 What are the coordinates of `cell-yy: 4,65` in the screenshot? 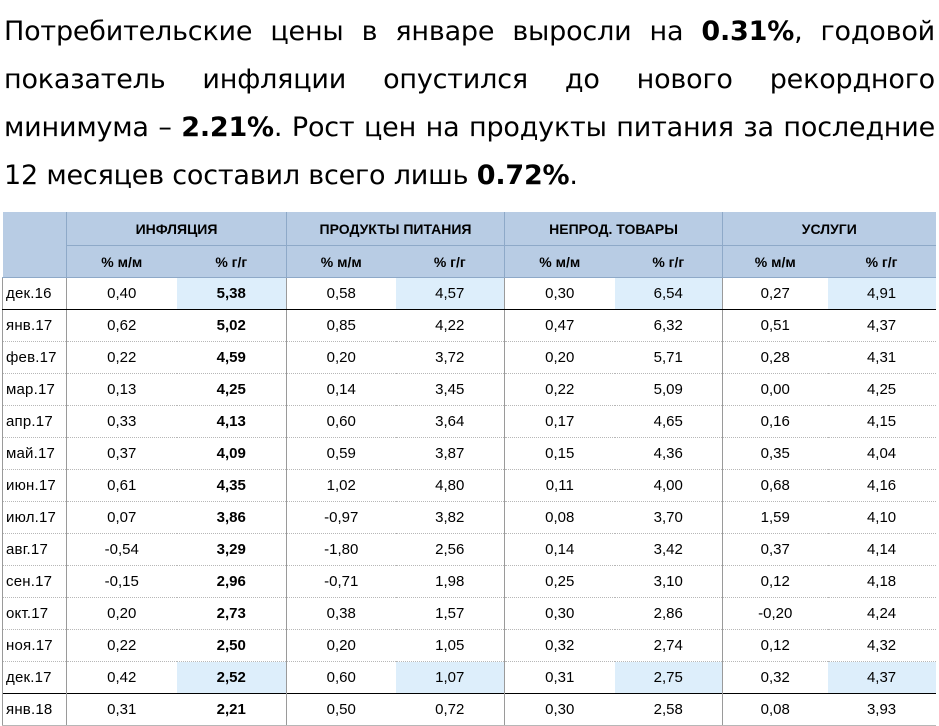 It's located at (668, 421).